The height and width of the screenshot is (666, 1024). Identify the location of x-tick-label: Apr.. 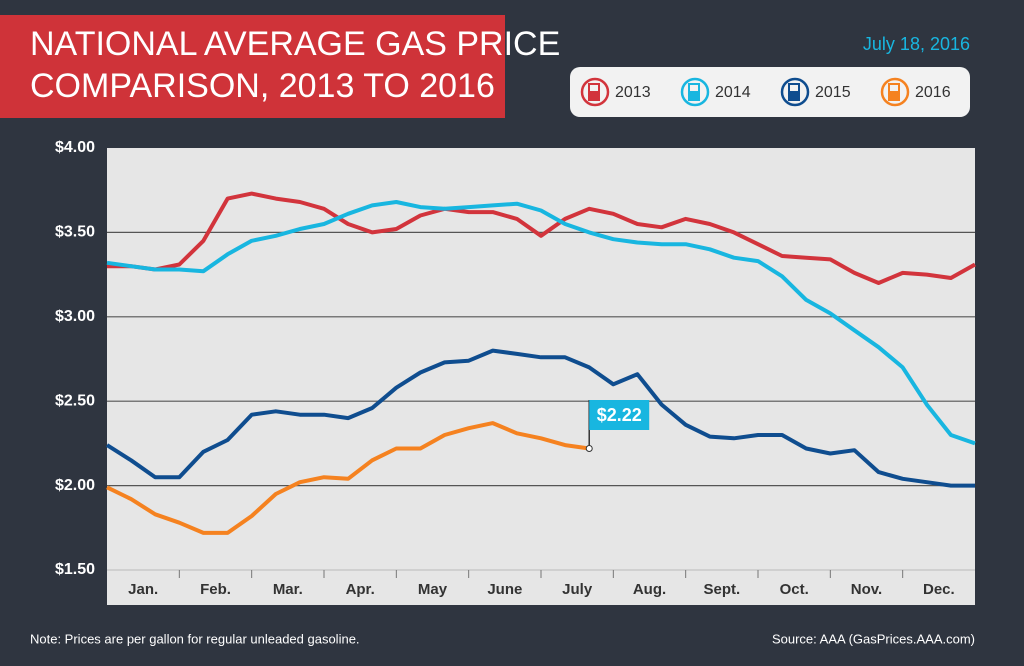
(360, 589).